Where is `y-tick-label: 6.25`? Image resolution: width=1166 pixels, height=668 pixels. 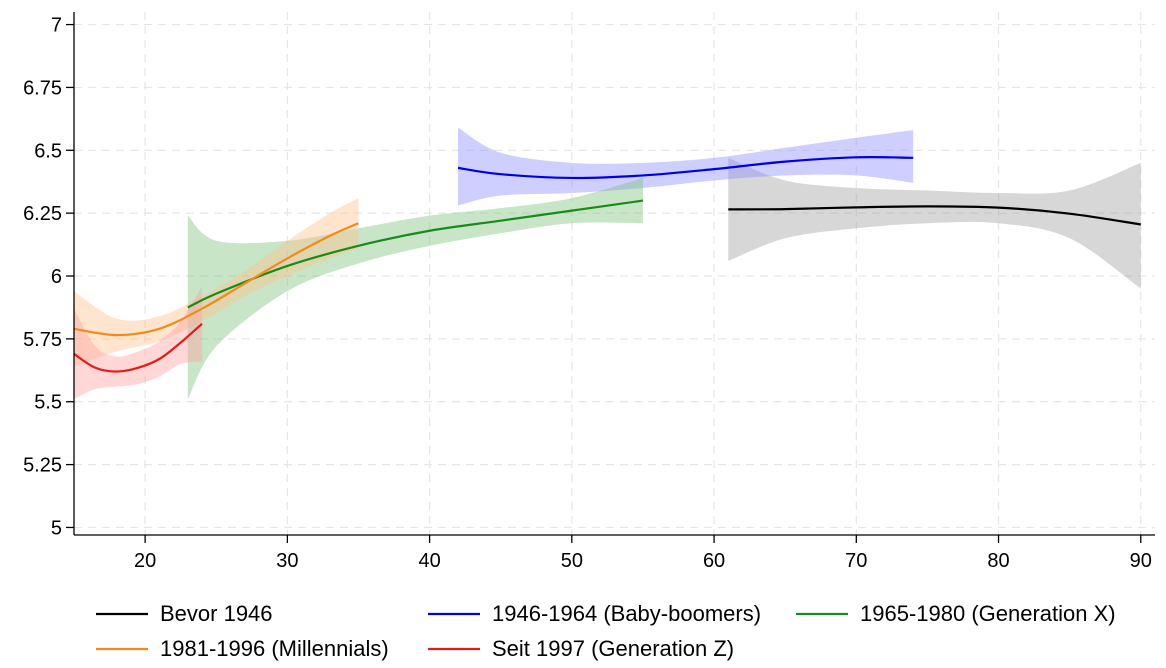 y-tick-label: 6.25 is located at coordinates (42, 214).